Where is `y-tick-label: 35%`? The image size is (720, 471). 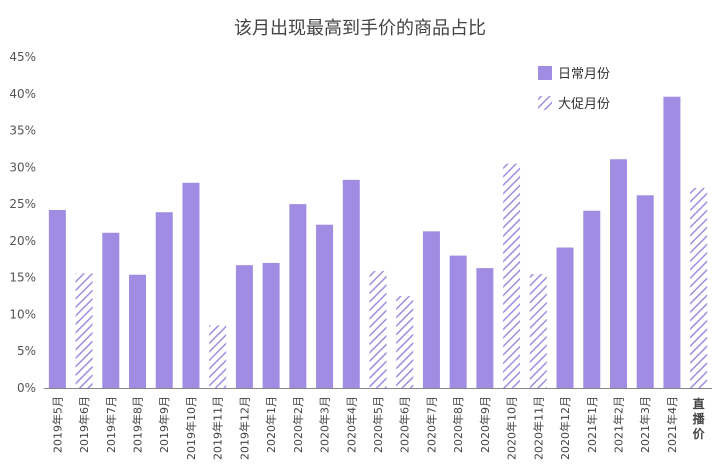
y-tick-label: 35% is located at coordinates (22, 131).